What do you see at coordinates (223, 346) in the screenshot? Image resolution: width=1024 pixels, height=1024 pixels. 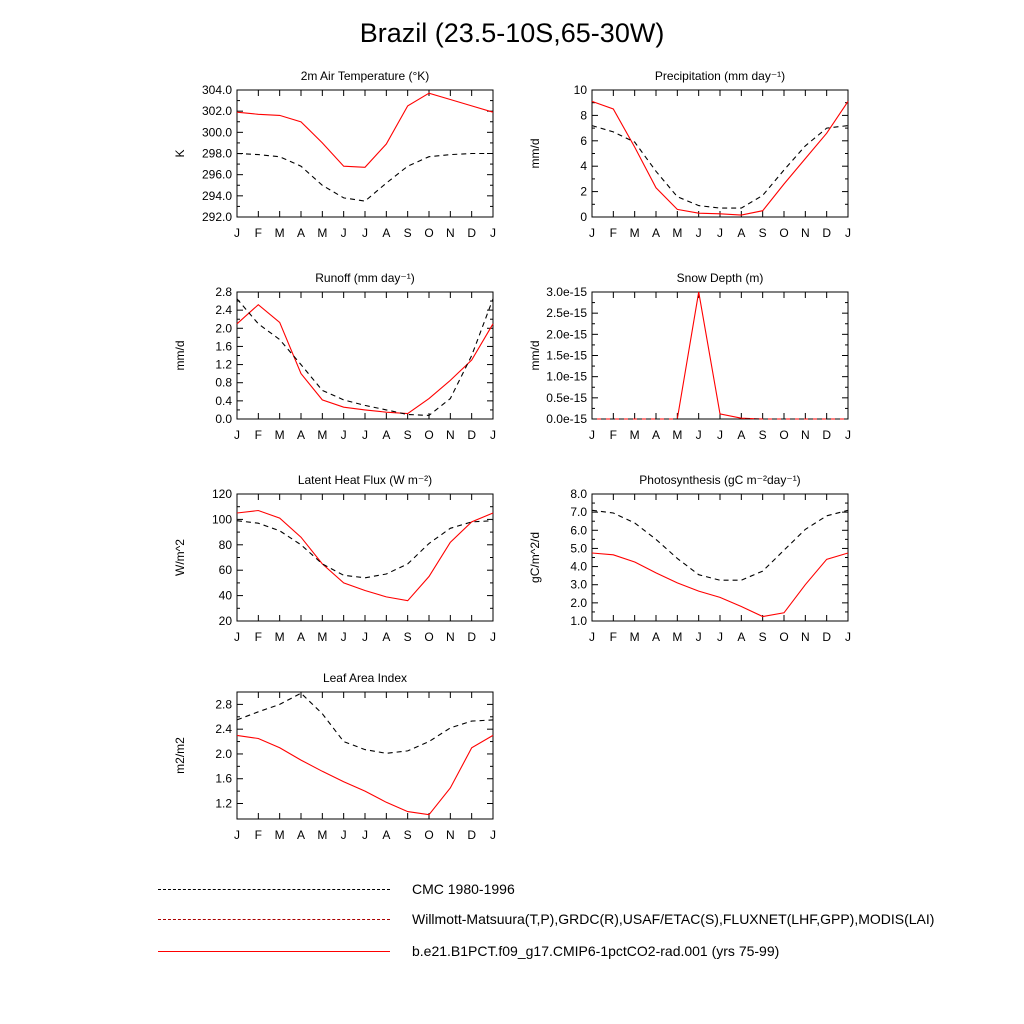 I see `y-tick-label: 1.6` at bounding box center [223, 346].